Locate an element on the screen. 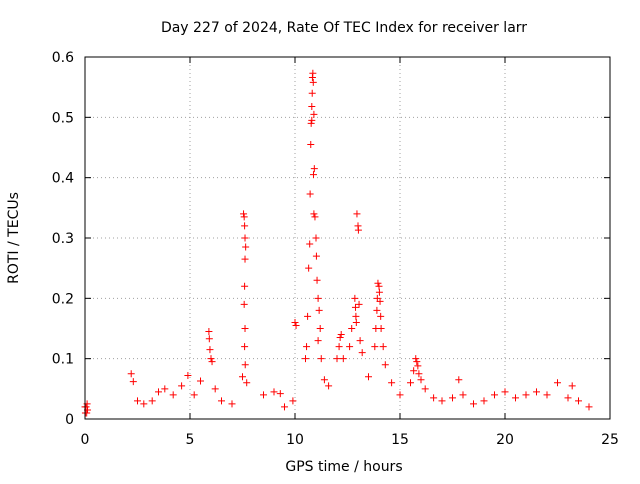 The width and height of the screenshot is (640, 484). x-tick-label: 20 is located at coordinates (505, 440).